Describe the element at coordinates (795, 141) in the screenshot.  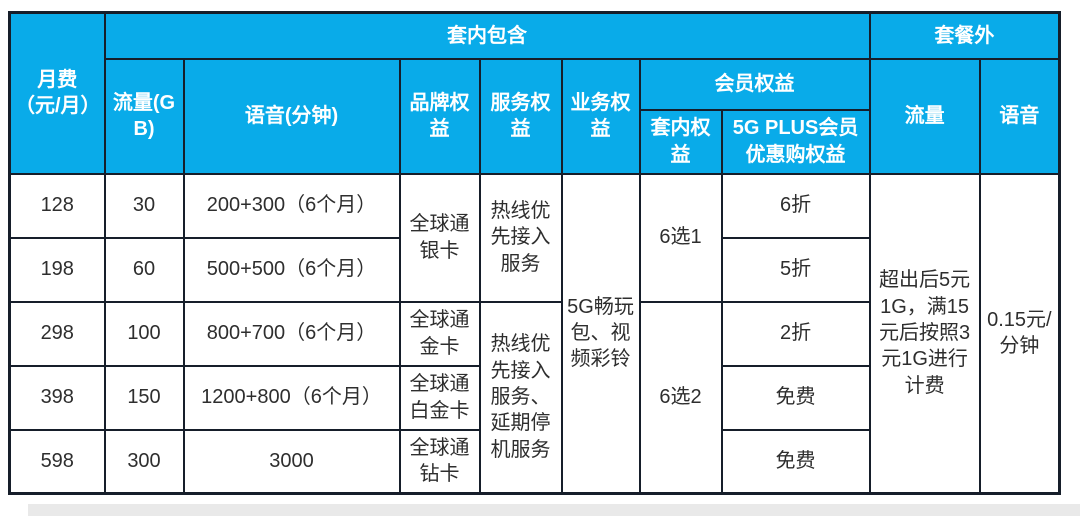
I see `header-member-5g-plus: 5G PLUS会员优惠购权益` at that location.